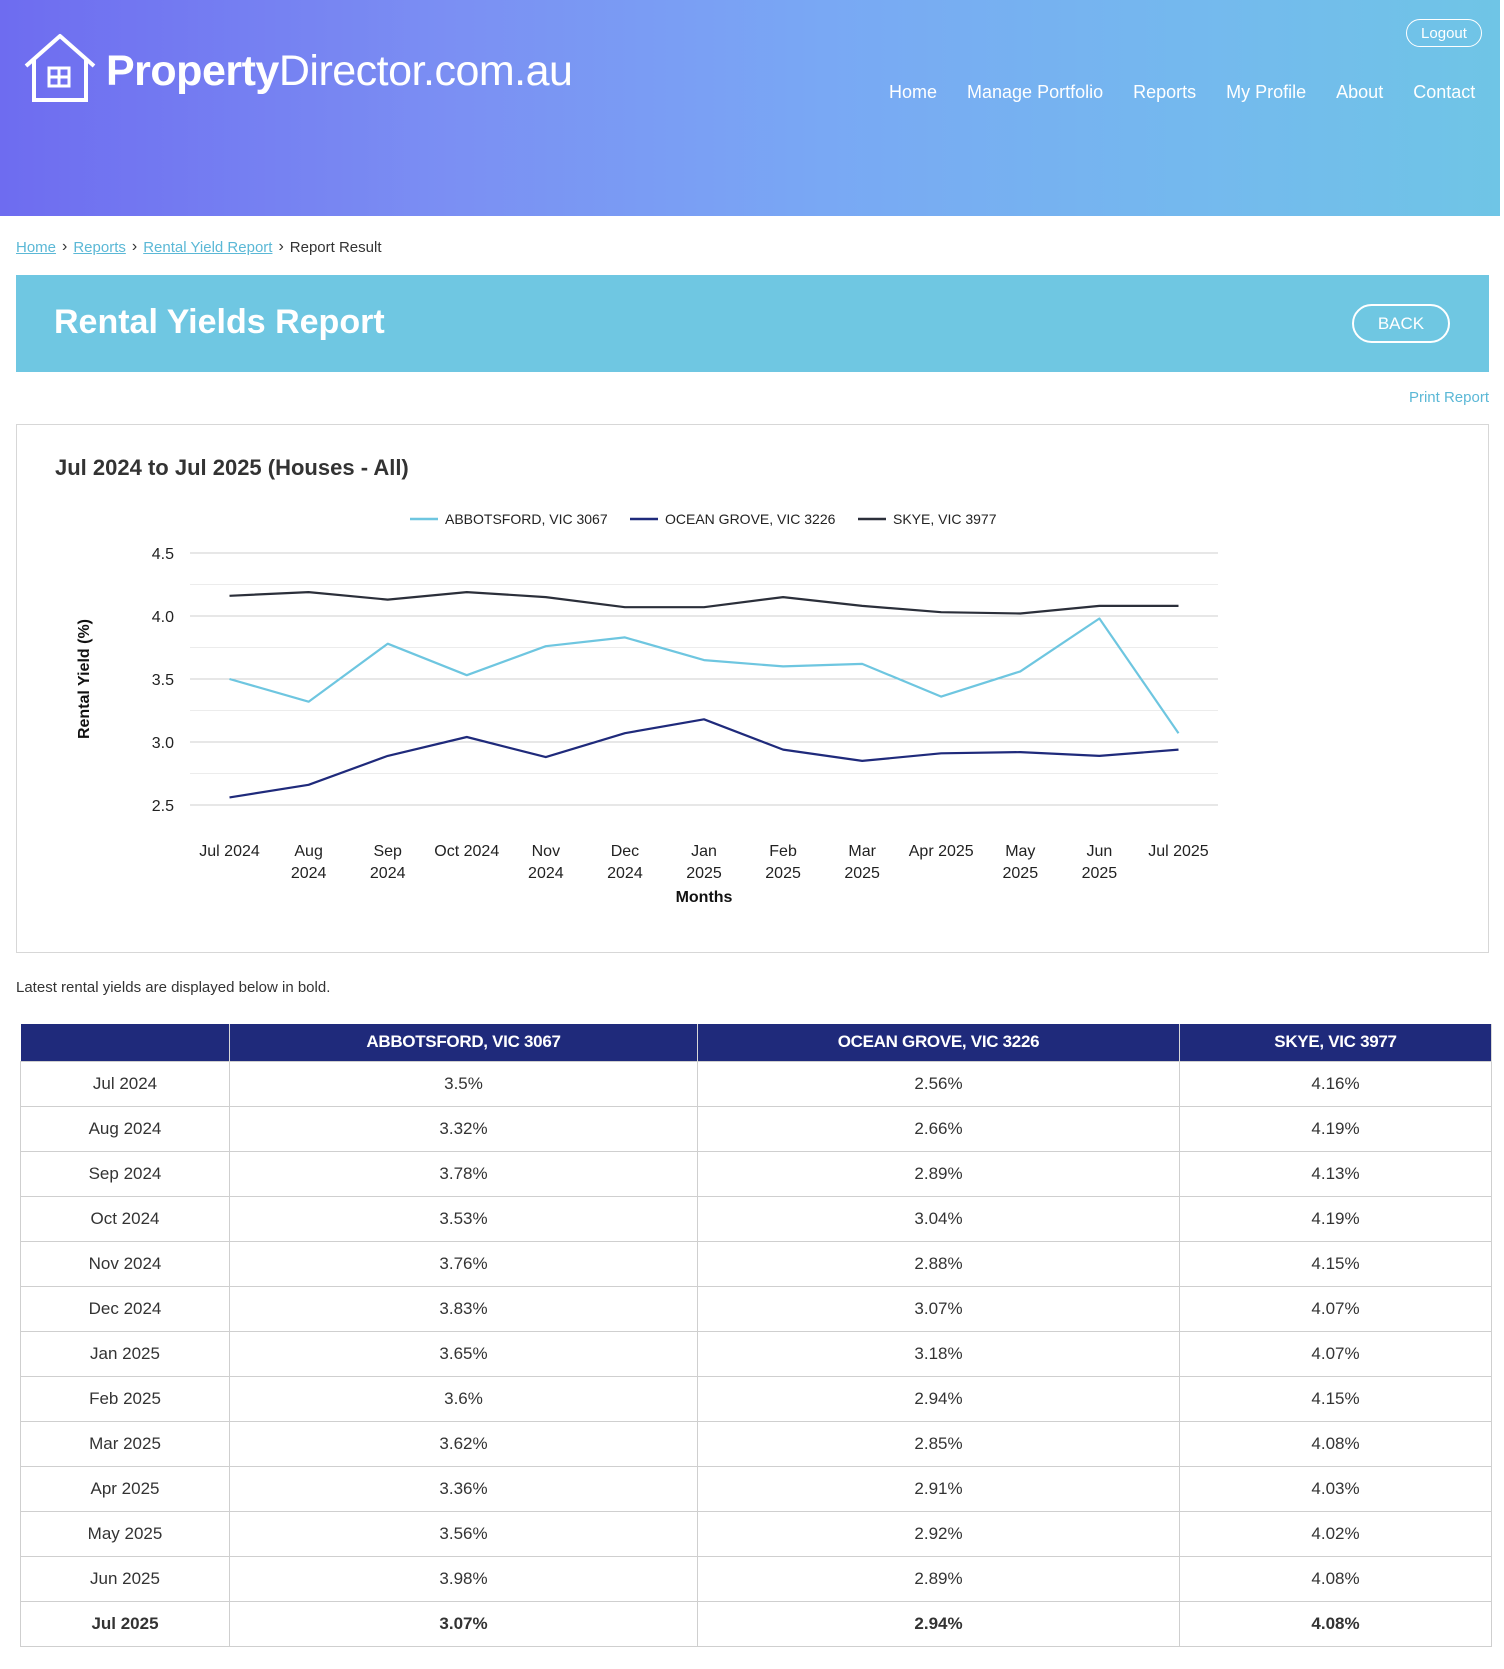 Image resolution: width=1504 pixels, height=1669 pixels. I want to click on report-title-bar: Rental Yields Report BACK, so click(752, 323).